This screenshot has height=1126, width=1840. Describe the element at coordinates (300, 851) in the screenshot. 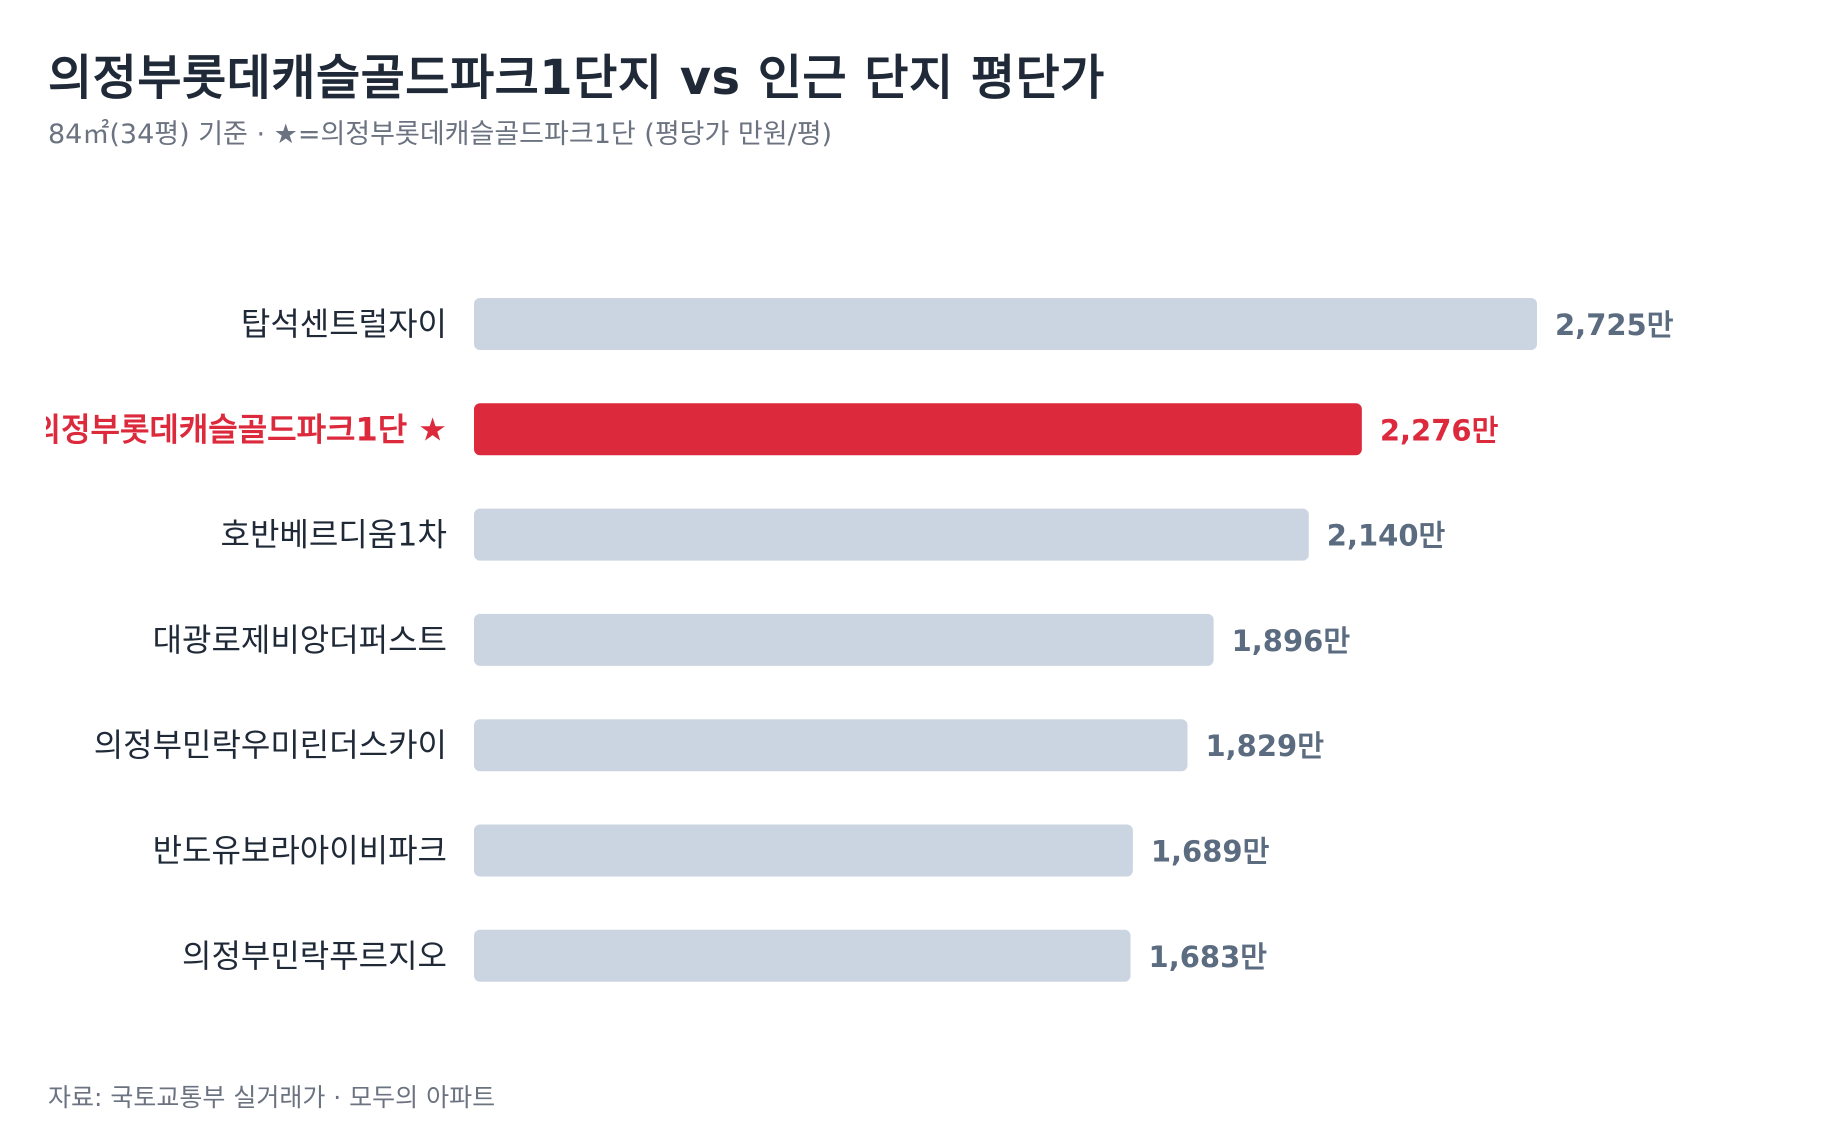

I see `category-label: 반도유보라아이비파크` at that location.